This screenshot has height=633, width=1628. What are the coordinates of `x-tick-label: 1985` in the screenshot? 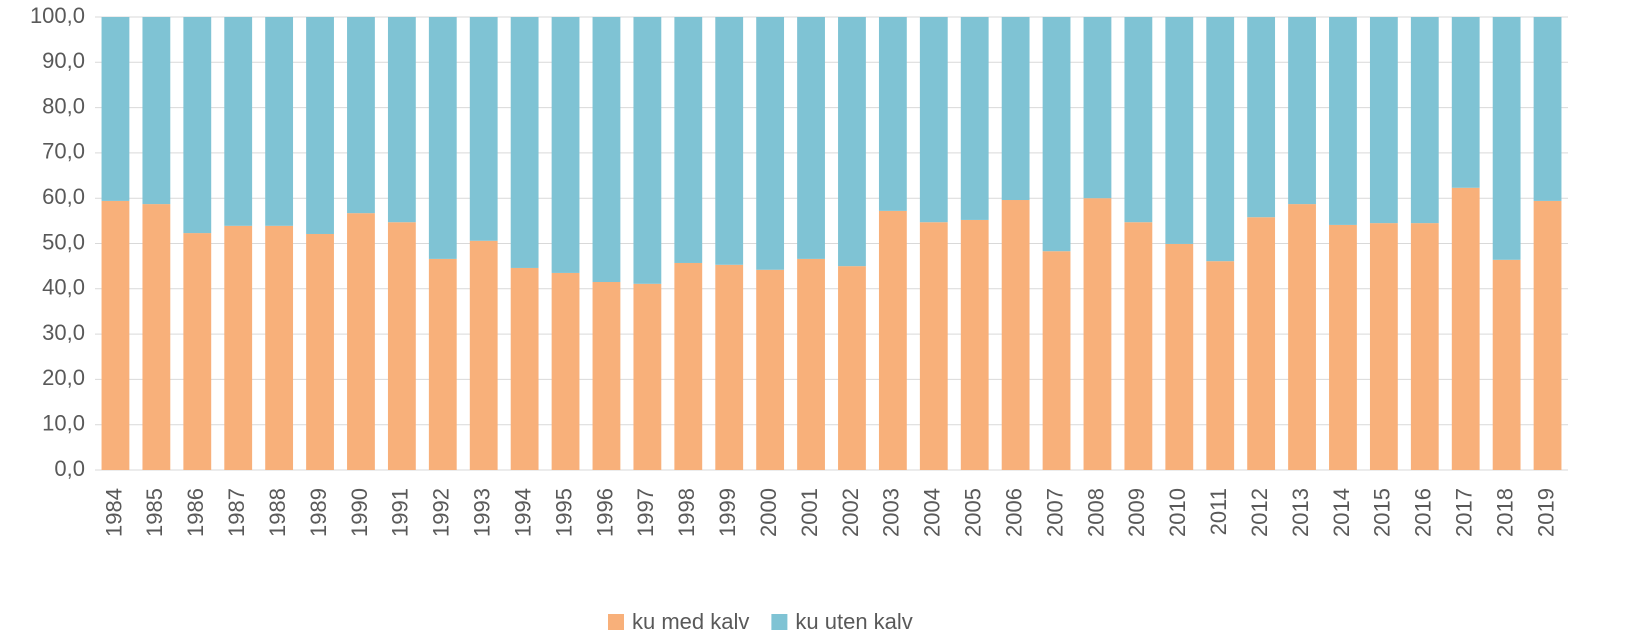 It's located at (154, 512).